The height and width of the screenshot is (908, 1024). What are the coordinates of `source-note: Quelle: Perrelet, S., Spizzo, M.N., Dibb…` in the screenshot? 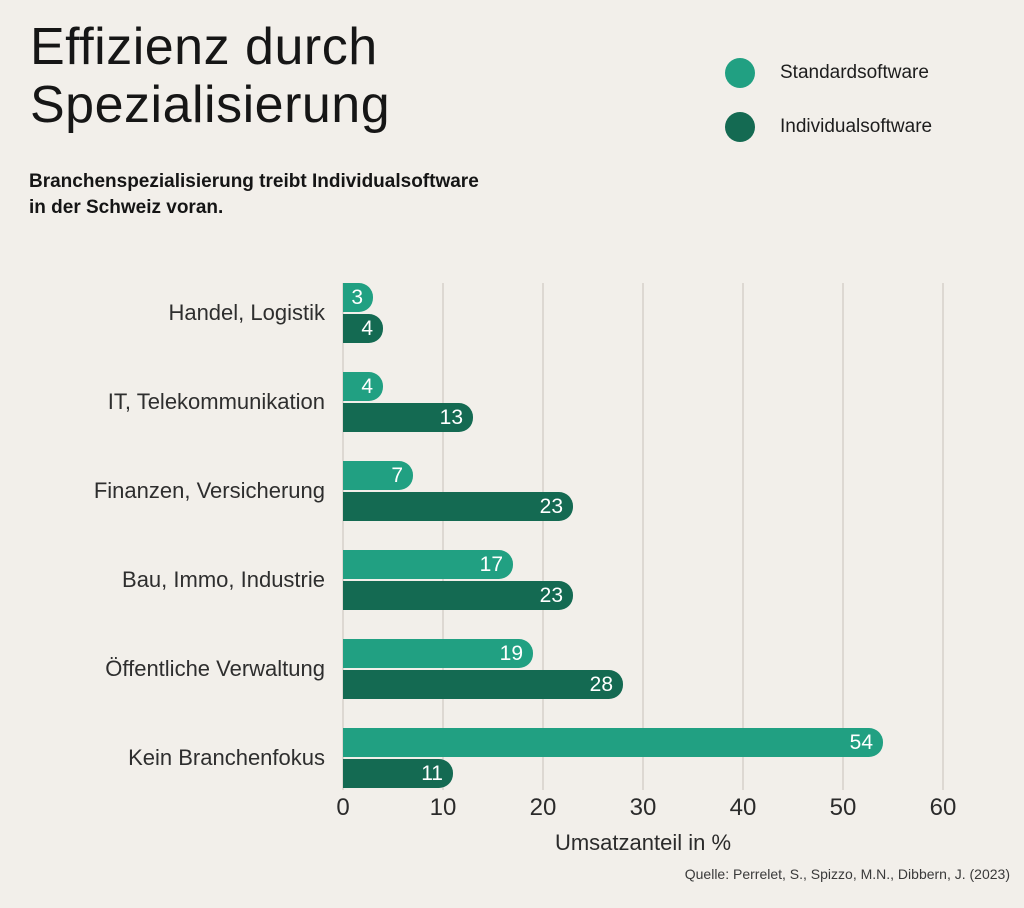 It's located at (847, 874).